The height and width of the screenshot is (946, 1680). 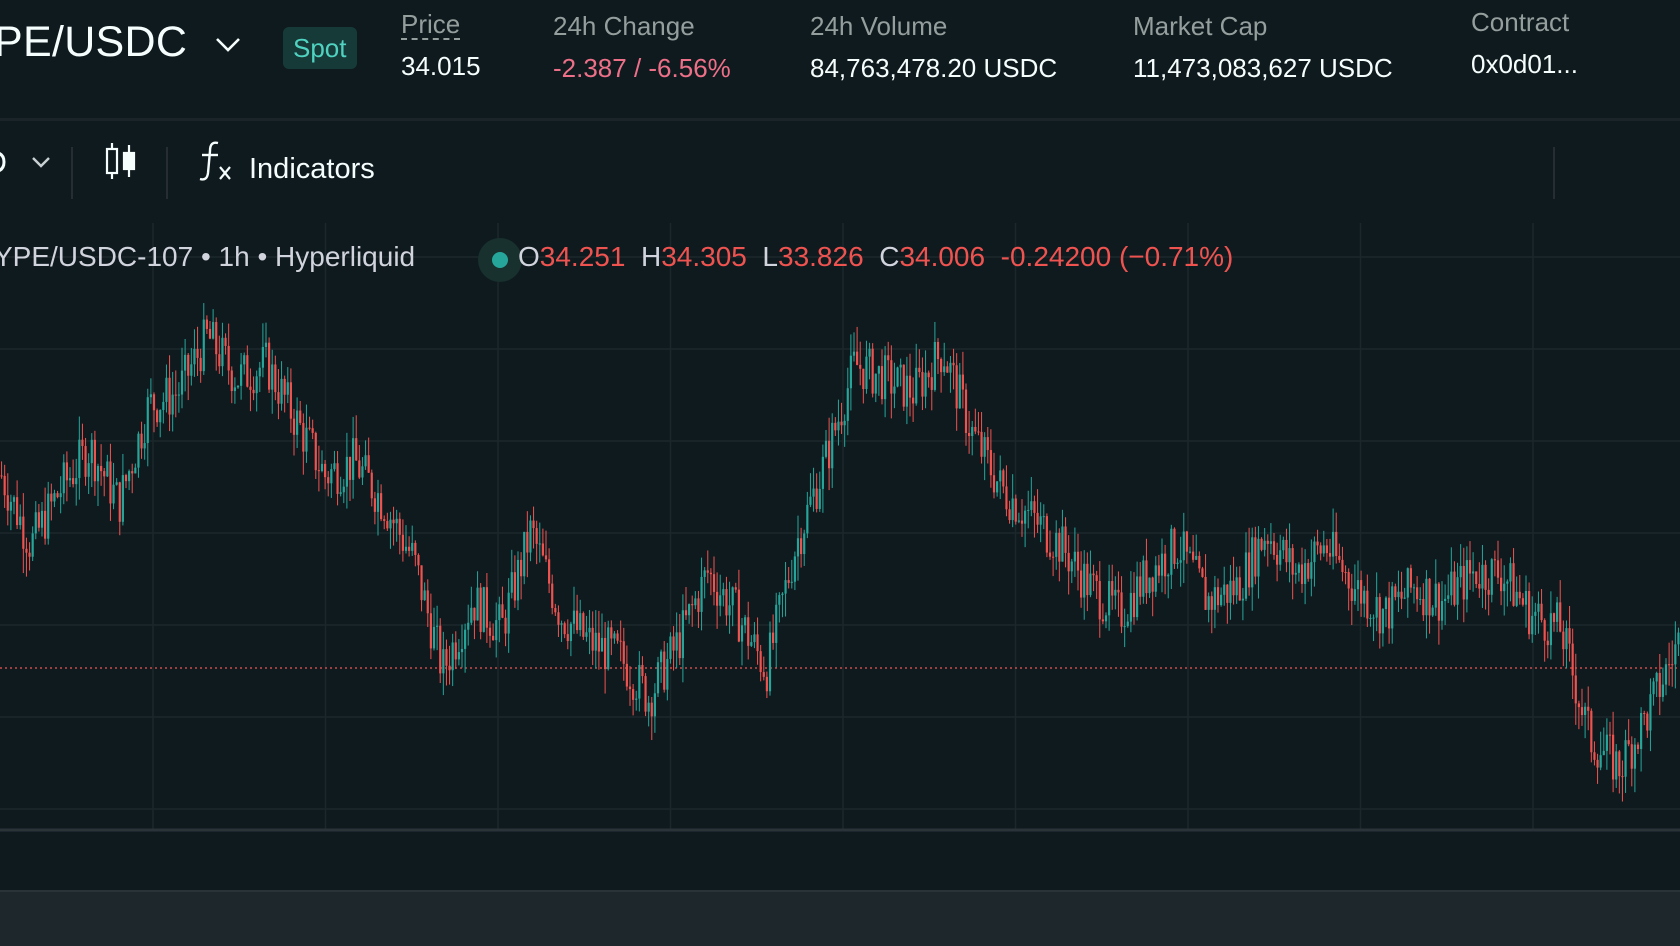 I want to click on candlestick-icon, so click(x=121, y=161).